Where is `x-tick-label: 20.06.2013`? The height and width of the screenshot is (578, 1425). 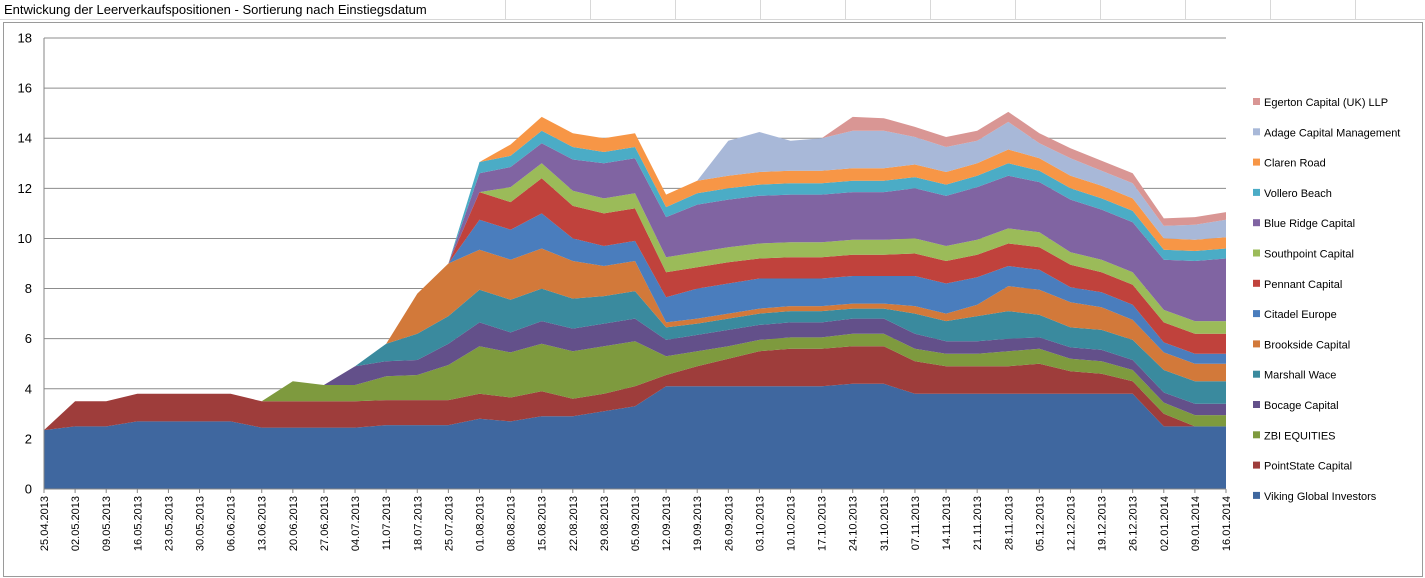 x-tick-label: 20.06.2013 is located at coordinates (294, 523).